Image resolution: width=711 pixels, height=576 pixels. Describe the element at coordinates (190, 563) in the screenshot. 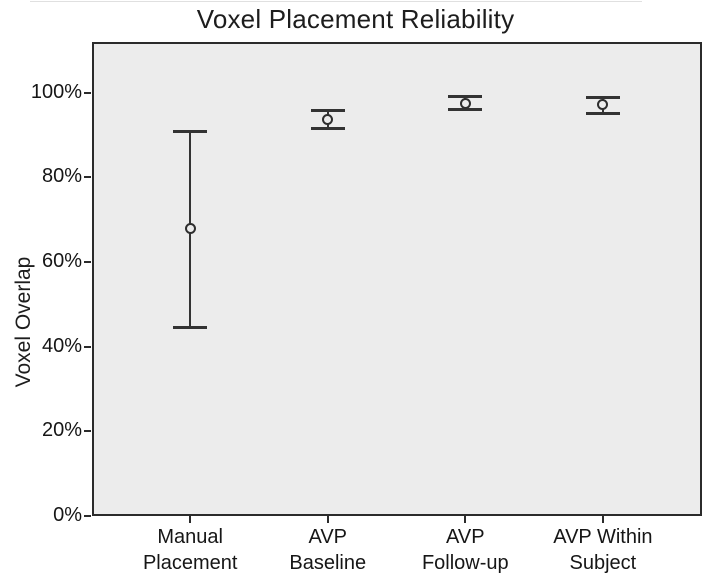

I see `x-axis-tick-label-line: Placement` at that location.